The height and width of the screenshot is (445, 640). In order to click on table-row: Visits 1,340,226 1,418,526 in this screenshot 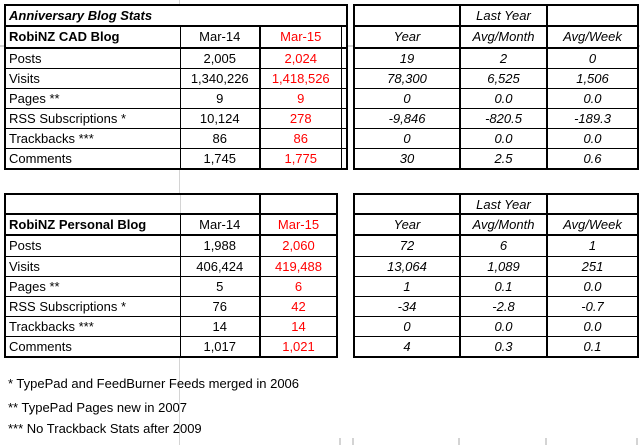, I will do `click(176, 78)`.